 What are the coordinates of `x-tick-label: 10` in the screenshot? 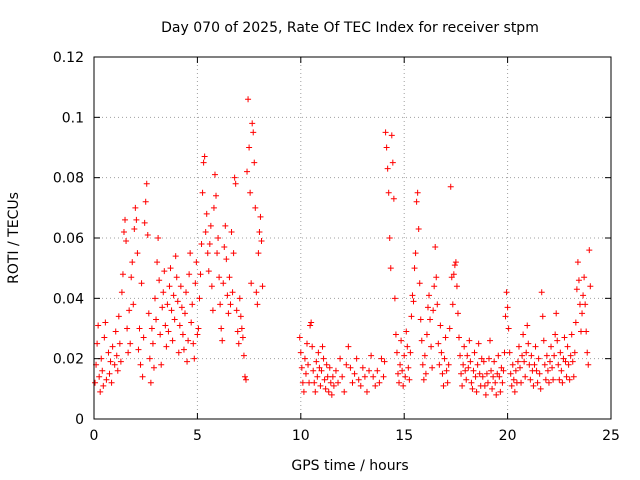 It's located at (301, 436).